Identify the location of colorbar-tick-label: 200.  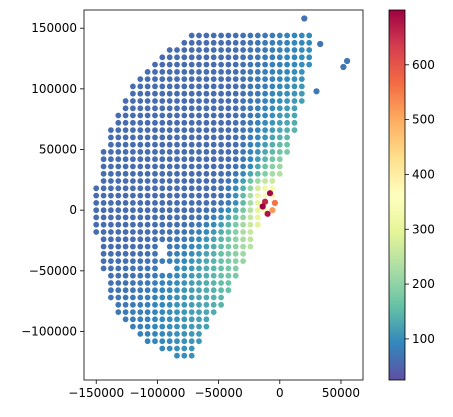
(423, 284).